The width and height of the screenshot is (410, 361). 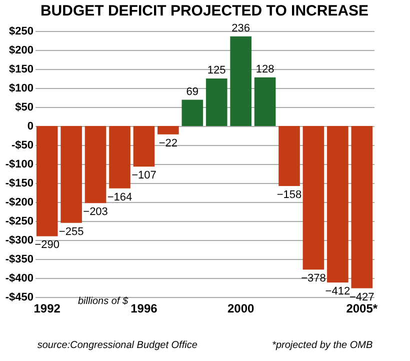 I want to click on y-tick-label: -$50, so click(x=22, y=146).